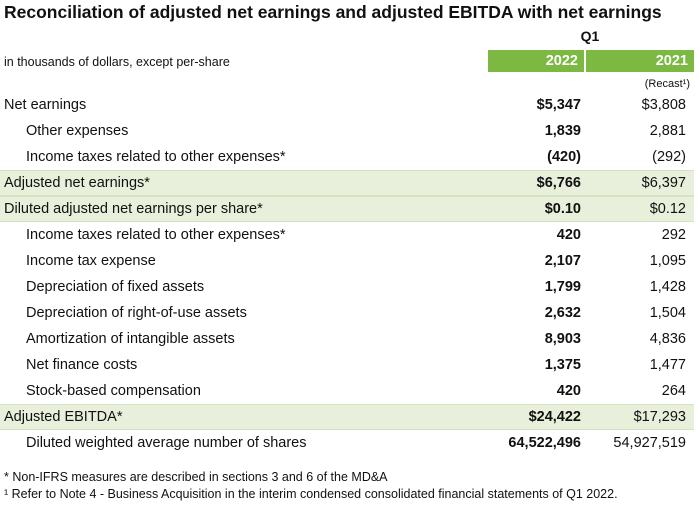 The width and height of the screenshot is (700, 506). What do you see at coordinates (667, 209) in the screenshot?
I see `cell-value: $0.12` at bounding box center [667, 209].